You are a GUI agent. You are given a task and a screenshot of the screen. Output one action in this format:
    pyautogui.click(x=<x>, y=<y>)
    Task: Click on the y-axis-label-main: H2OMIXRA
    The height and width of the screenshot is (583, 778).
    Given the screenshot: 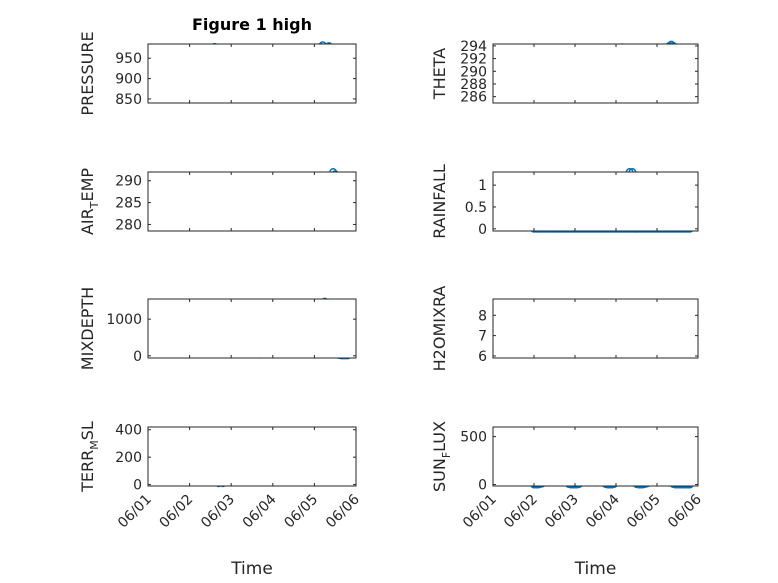 What is the action you would take?
    pyautogui.click(x=439, y=329)
    